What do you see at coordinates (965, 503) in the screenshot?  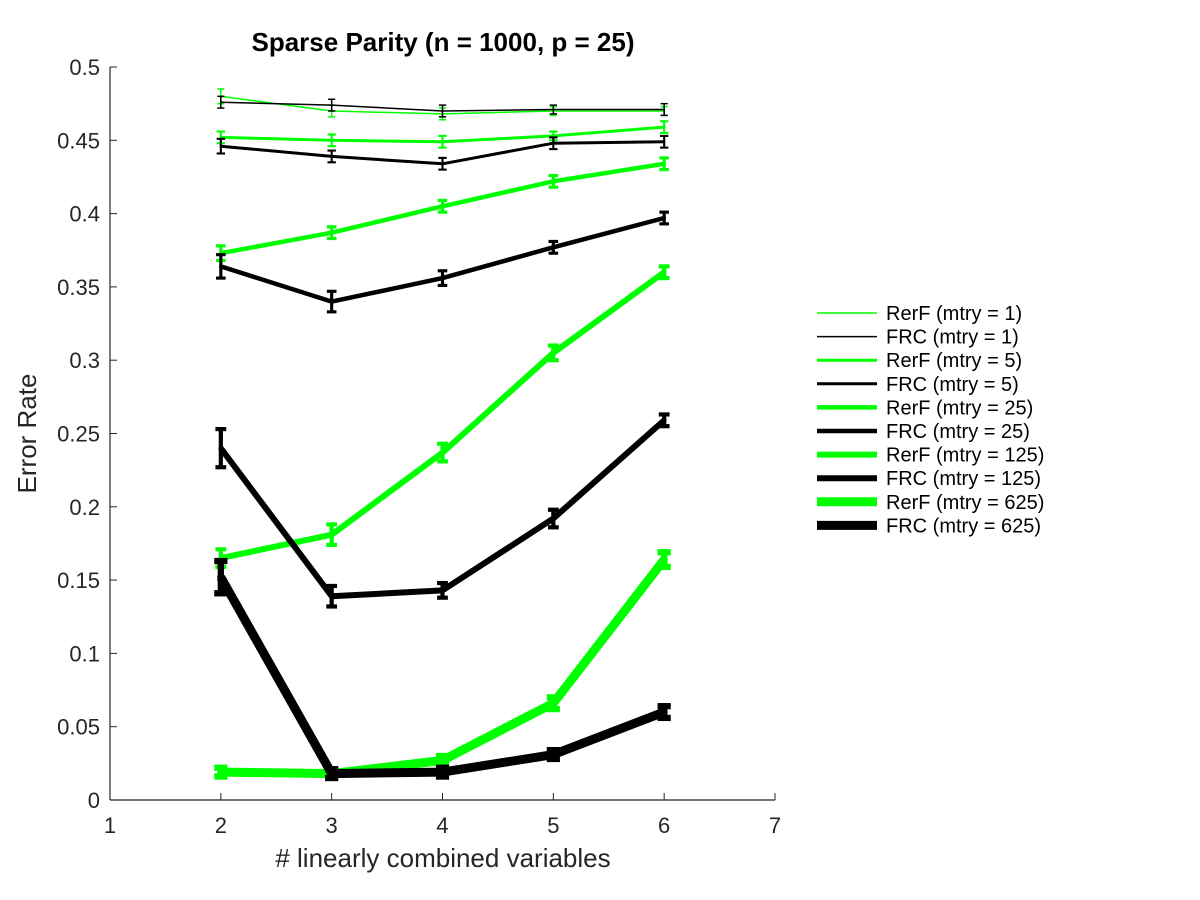 I see `legend-label: RerF (mtry = 625)` at bounding box center [965, 503].